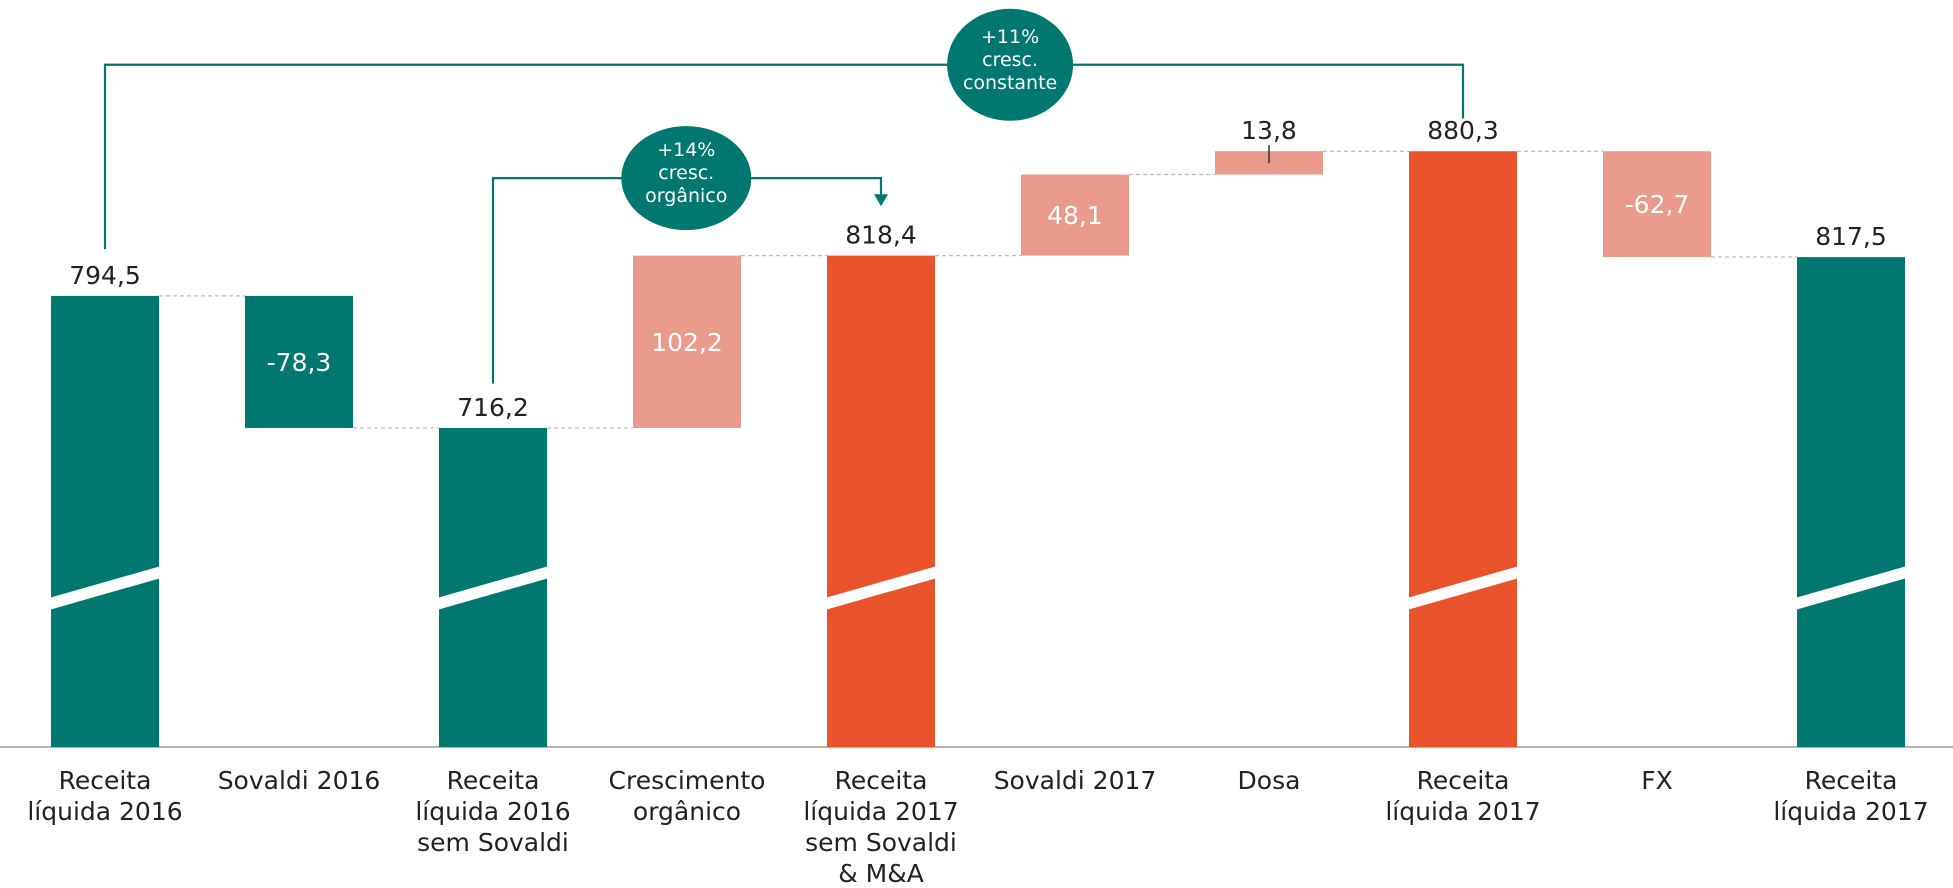  What do you see at coordinates (1851, 236) in the screenshot?
I see `value-label: 817,5` at bounding box center [1851, 236].